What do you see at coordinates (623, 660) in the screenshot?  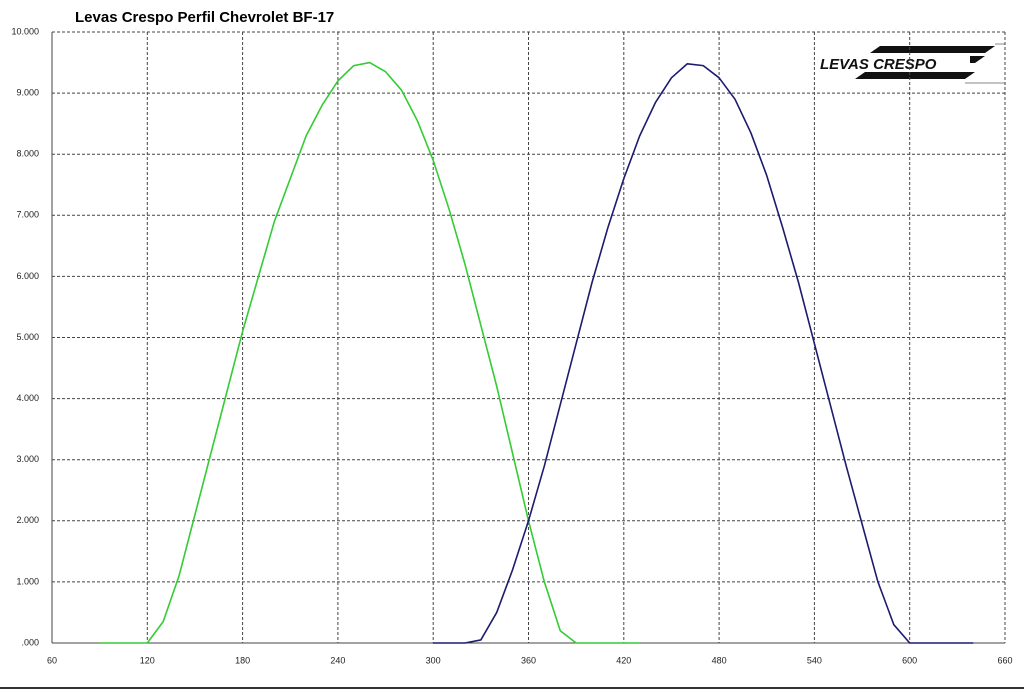 I see `x-tick-label: 420` at bounding box center [623, 660].